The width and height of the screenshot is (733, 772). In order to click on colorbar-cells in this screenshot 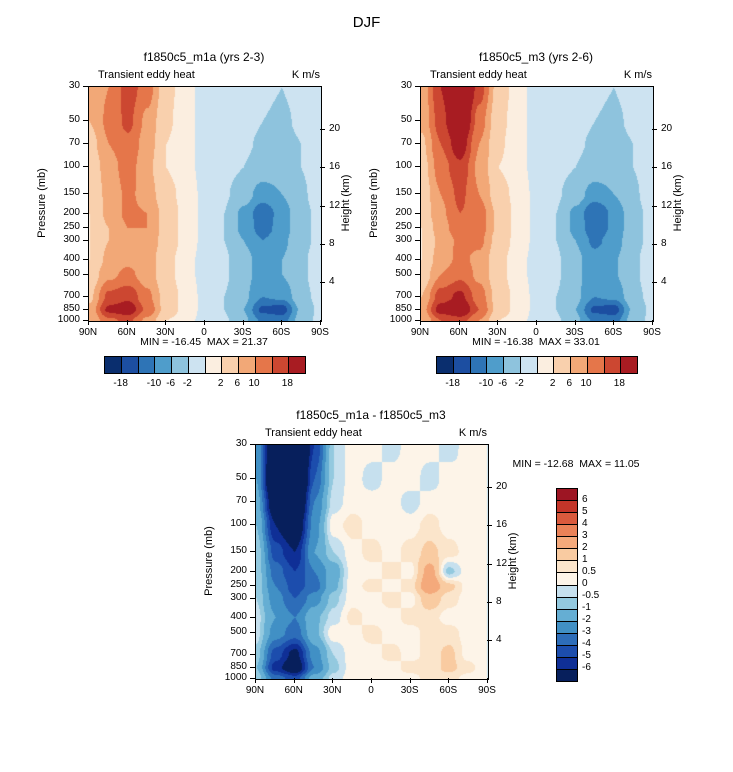, I will do `click(567, 585)`.